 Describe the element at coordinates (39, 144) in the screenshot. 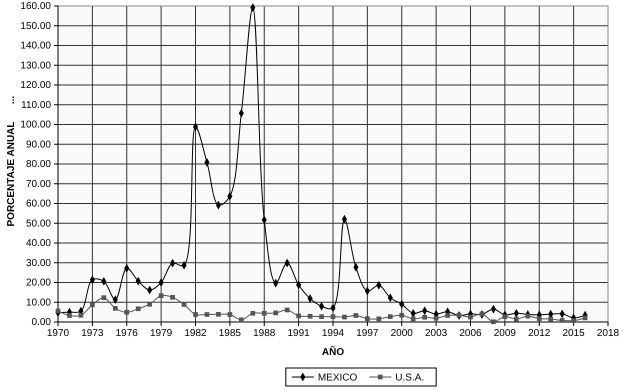

I see `y-tick-label: 90.00` at that location.